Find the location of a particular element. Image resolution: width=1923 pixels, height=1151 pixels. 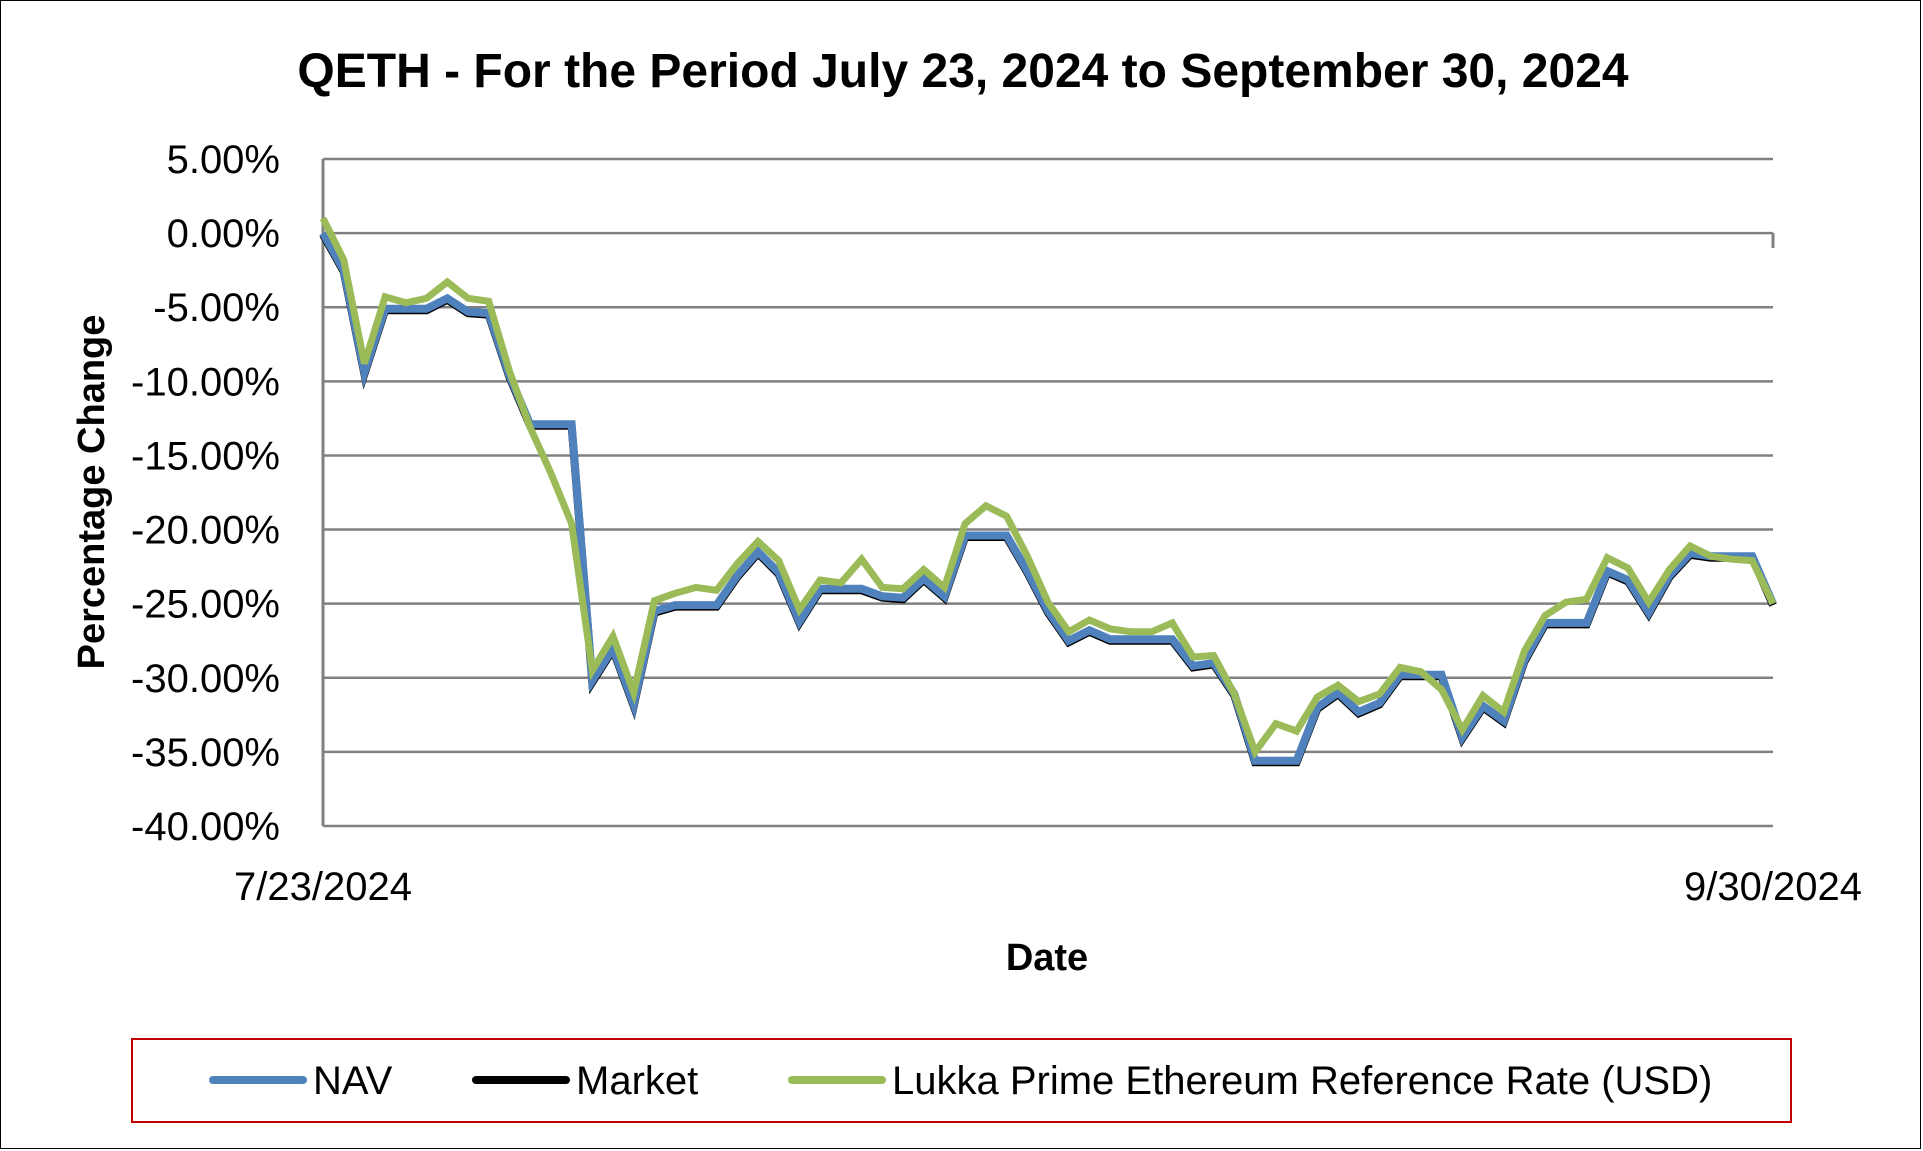

y-axis-title: Percentage Change is located at coordinates (92, 492).